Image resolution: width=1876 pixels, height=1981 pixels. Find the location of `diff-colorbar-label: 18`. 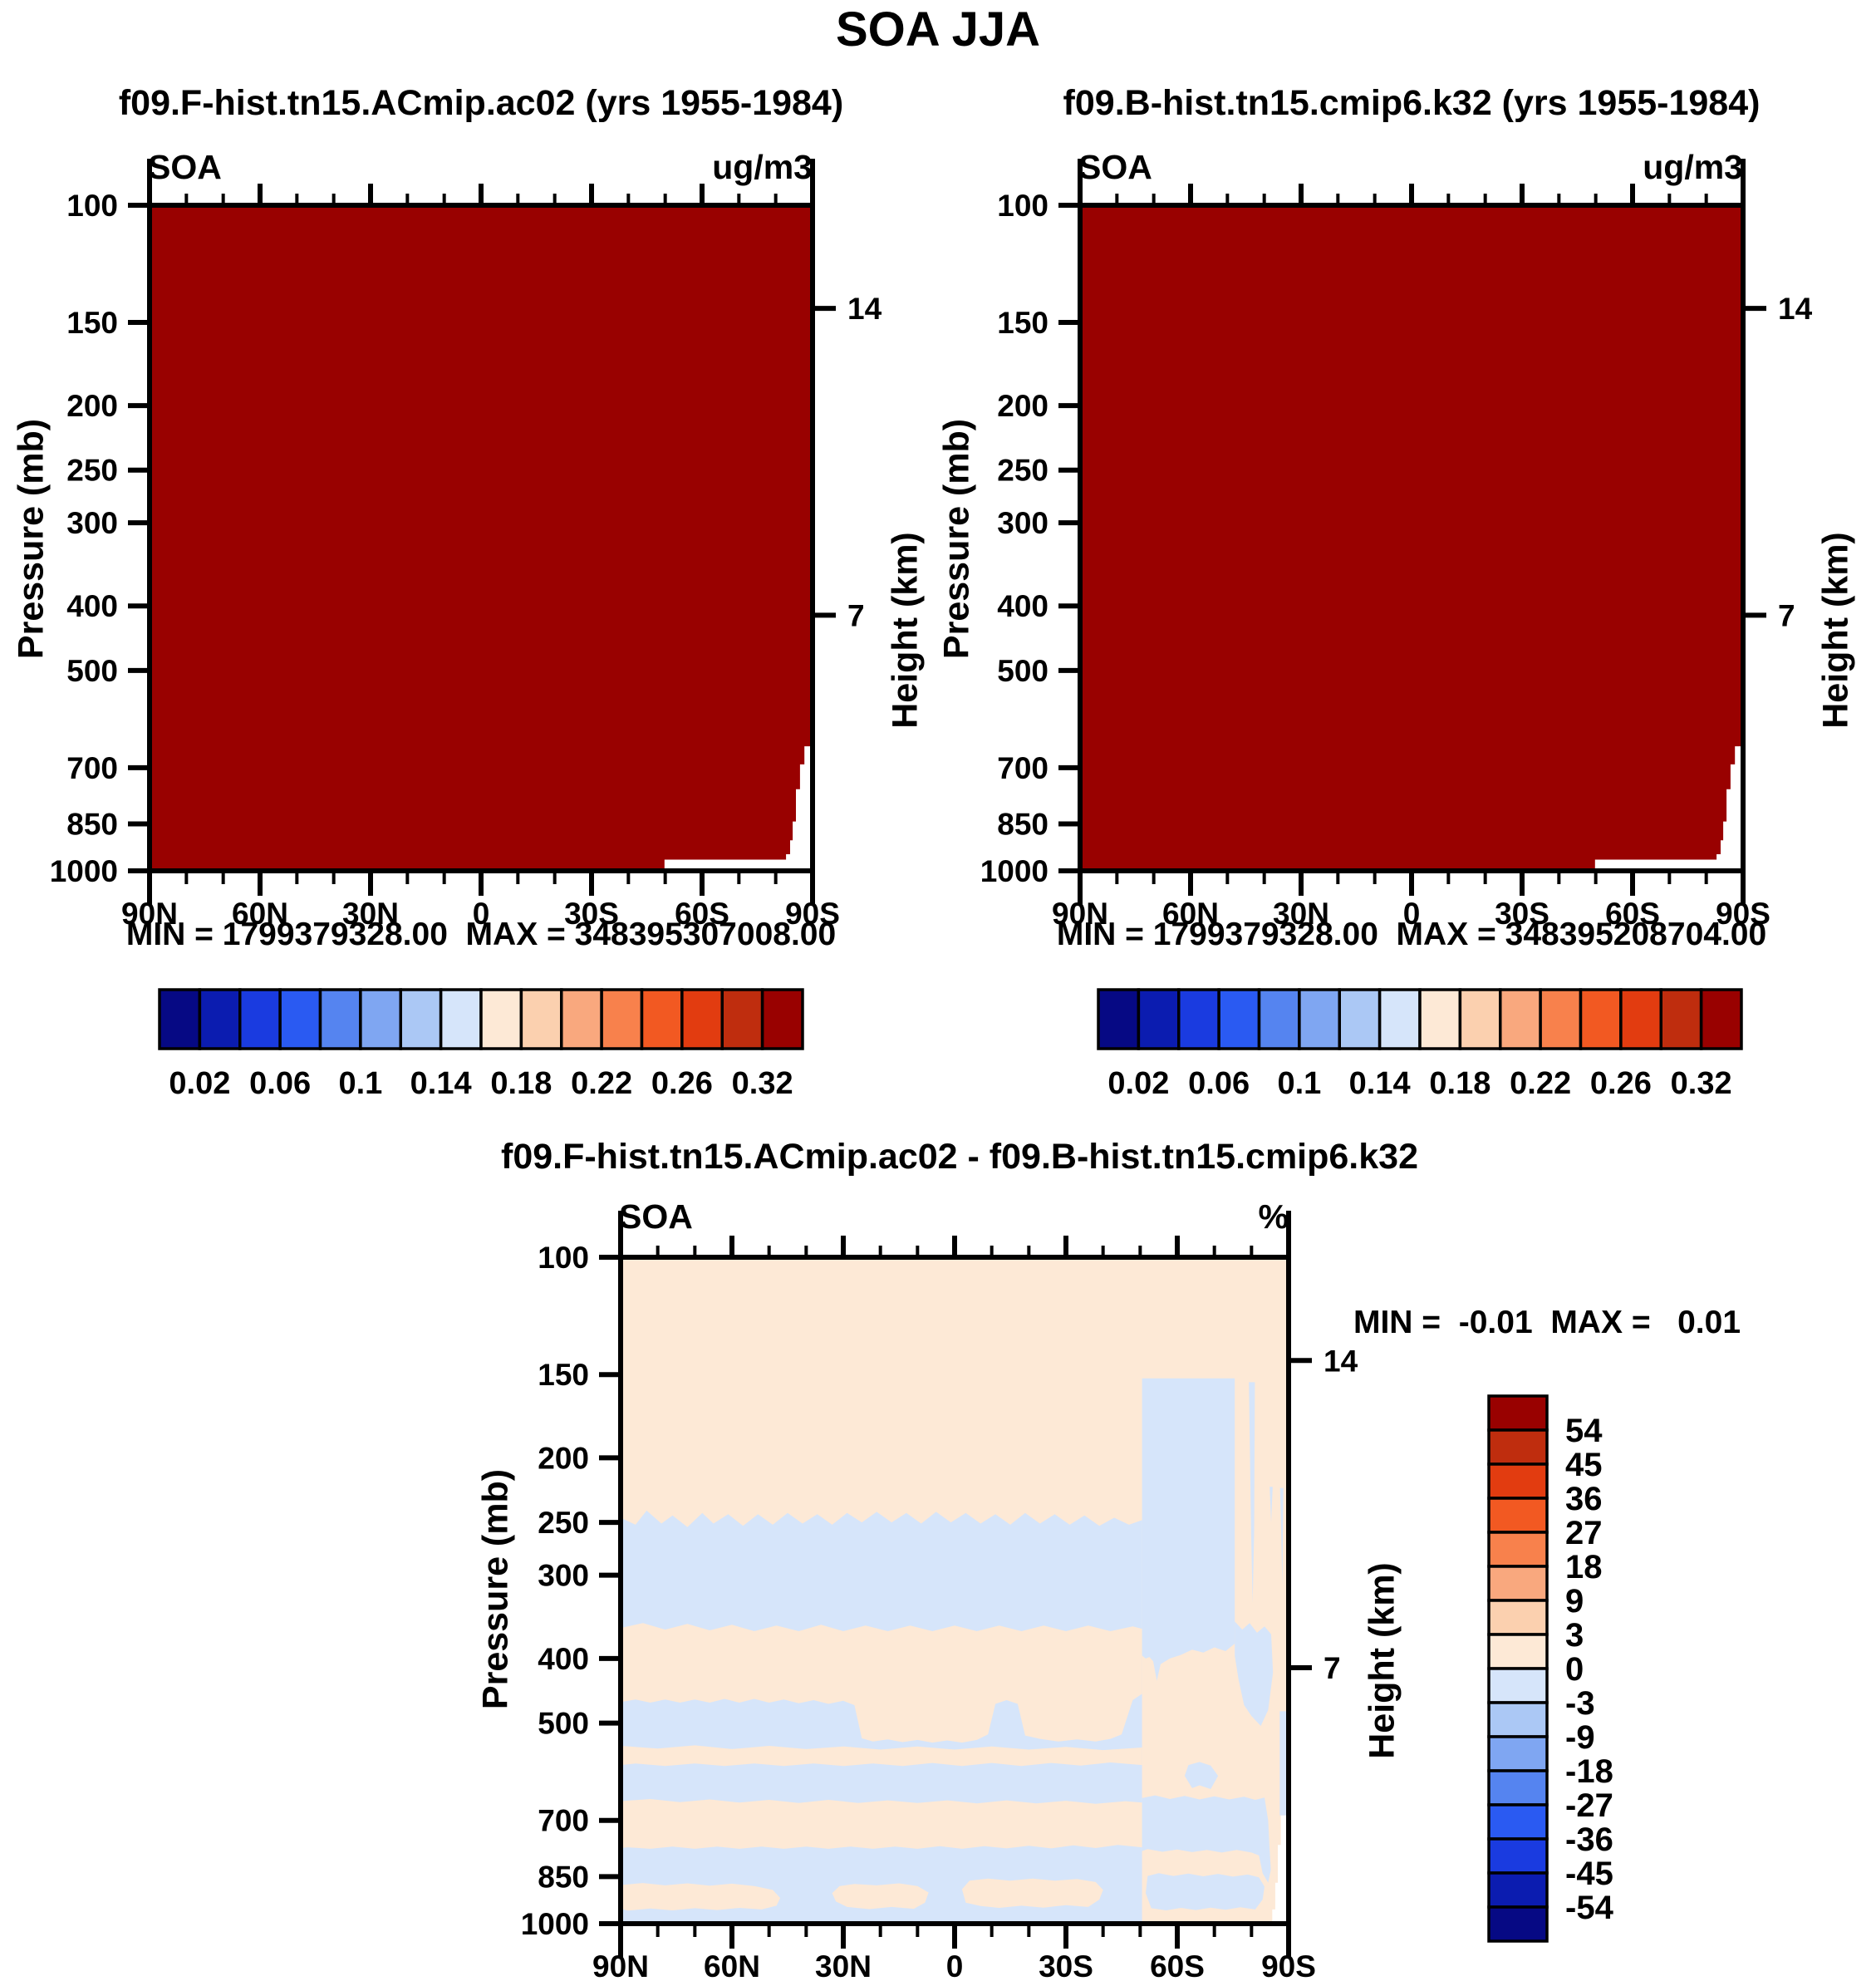

diff-colorbar-label: 18 is located at coordinates (1584, 1567).